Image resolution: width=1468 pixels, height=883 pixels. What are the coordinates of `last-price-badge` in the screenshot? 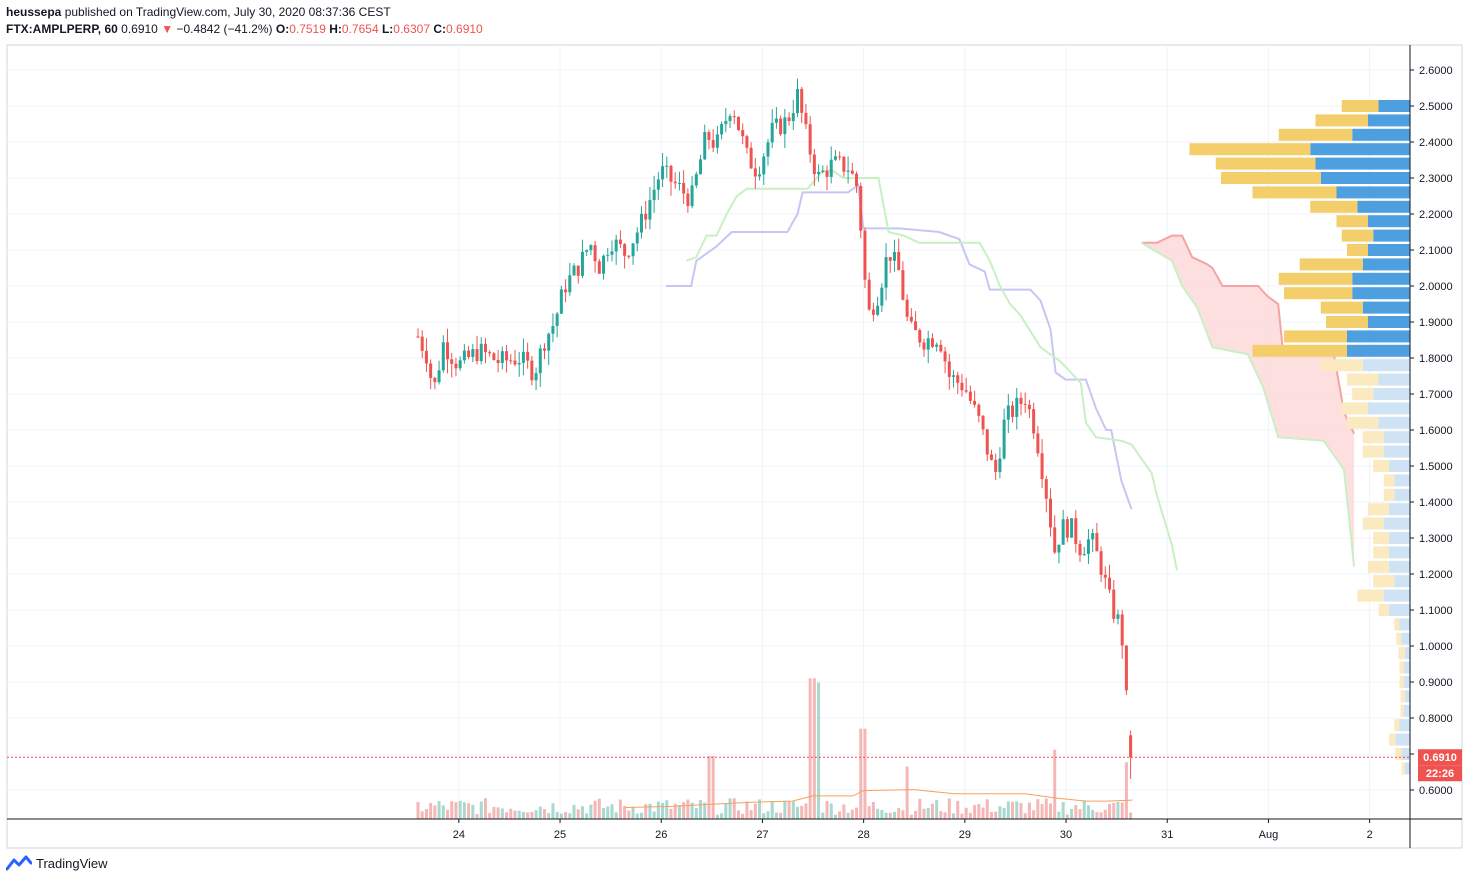 It's located at (1440, 757).